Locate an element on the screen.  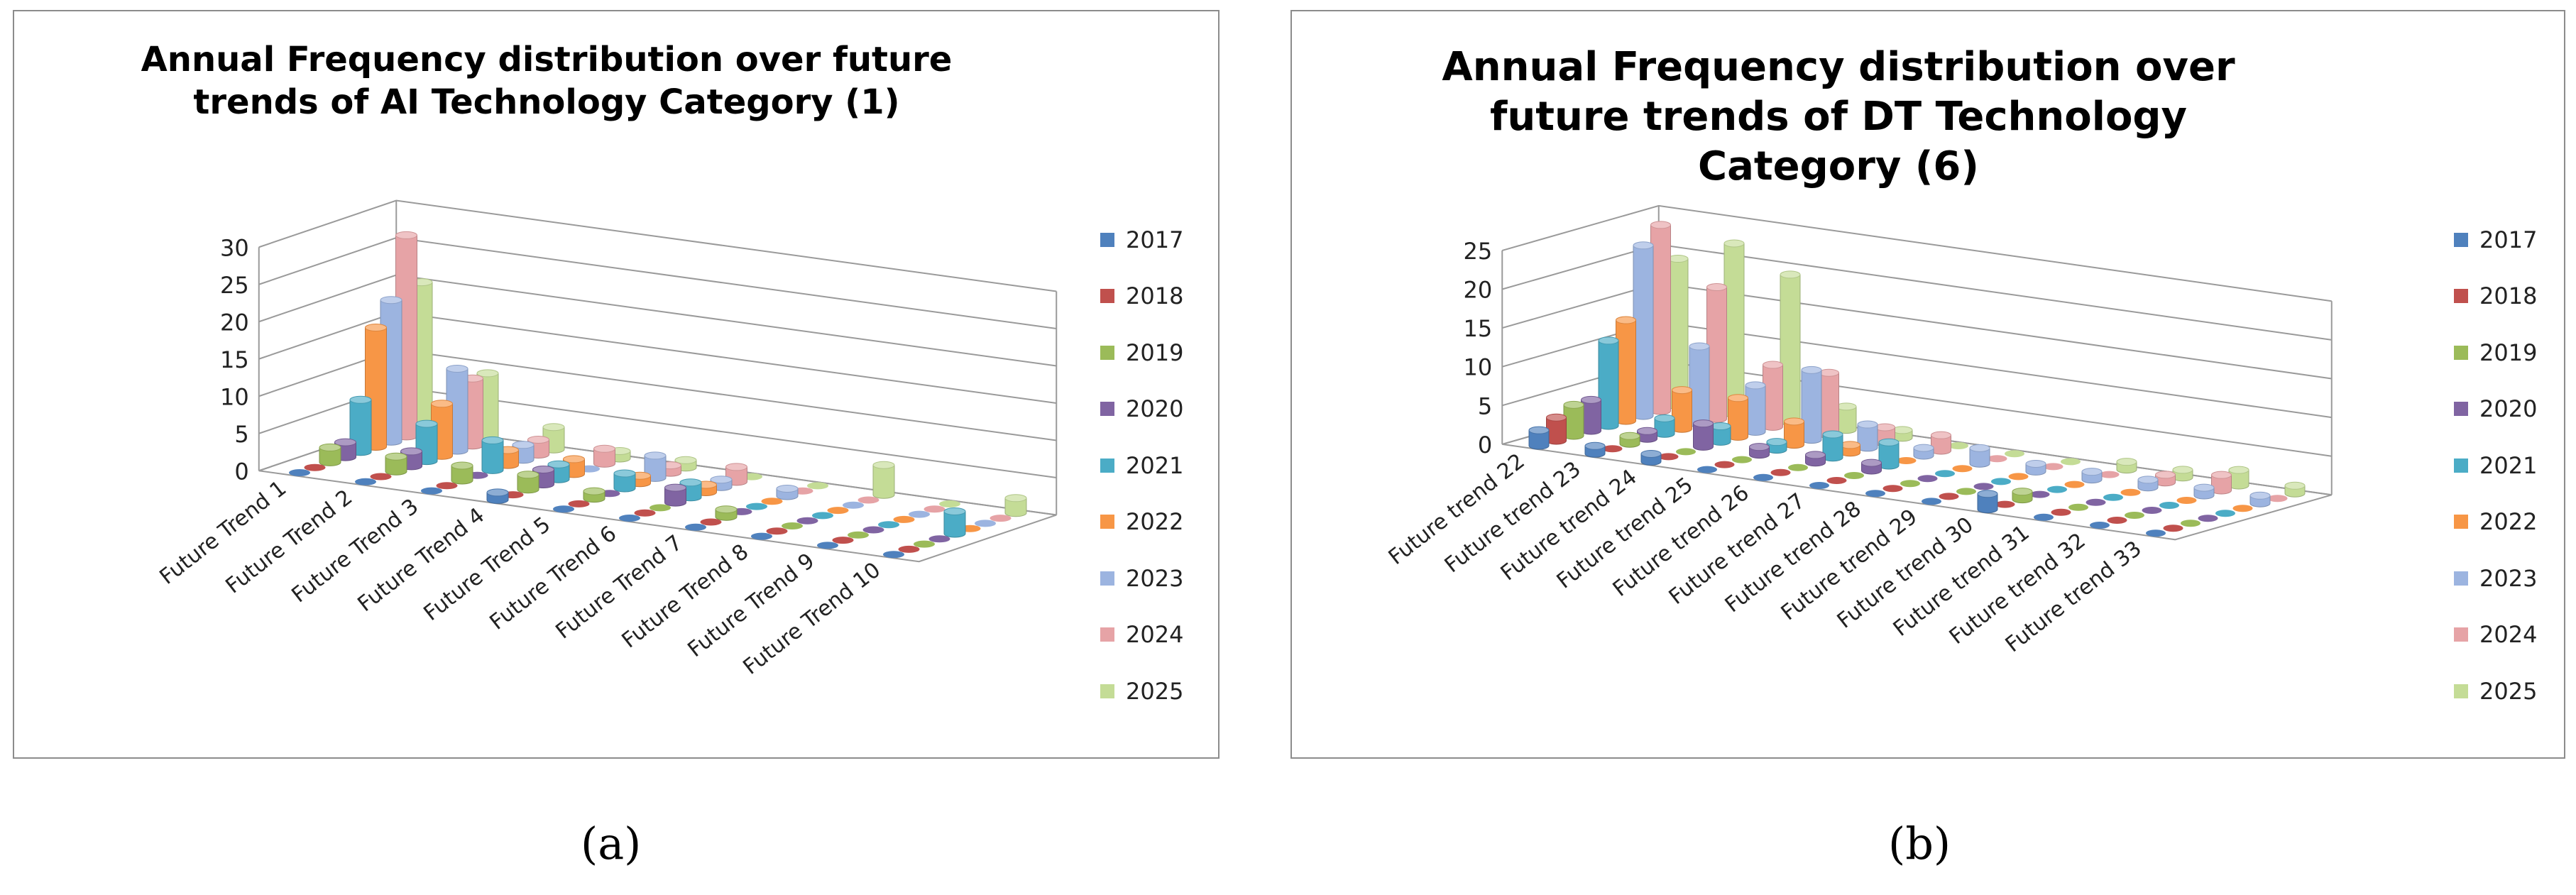
x-tick-label: Future Trend 1 is located at coordinates (223, 532).